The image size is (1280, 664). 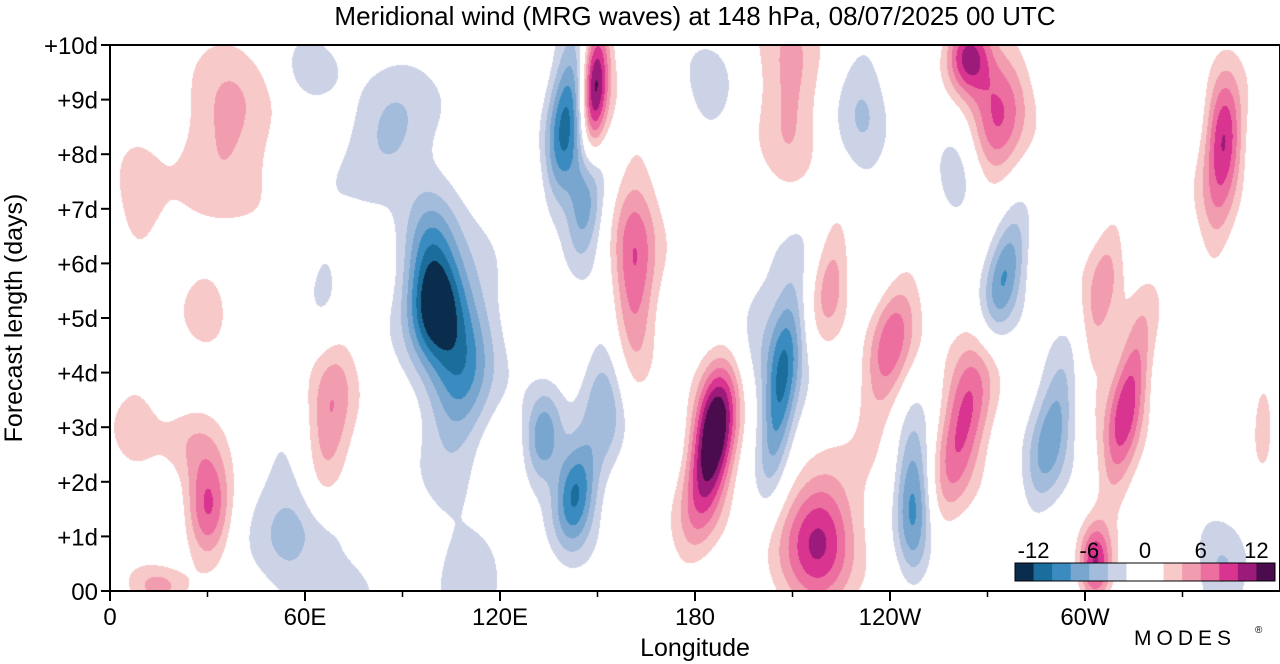 I want to click on y-tick-label: +9d, so click(x=77, y=101).